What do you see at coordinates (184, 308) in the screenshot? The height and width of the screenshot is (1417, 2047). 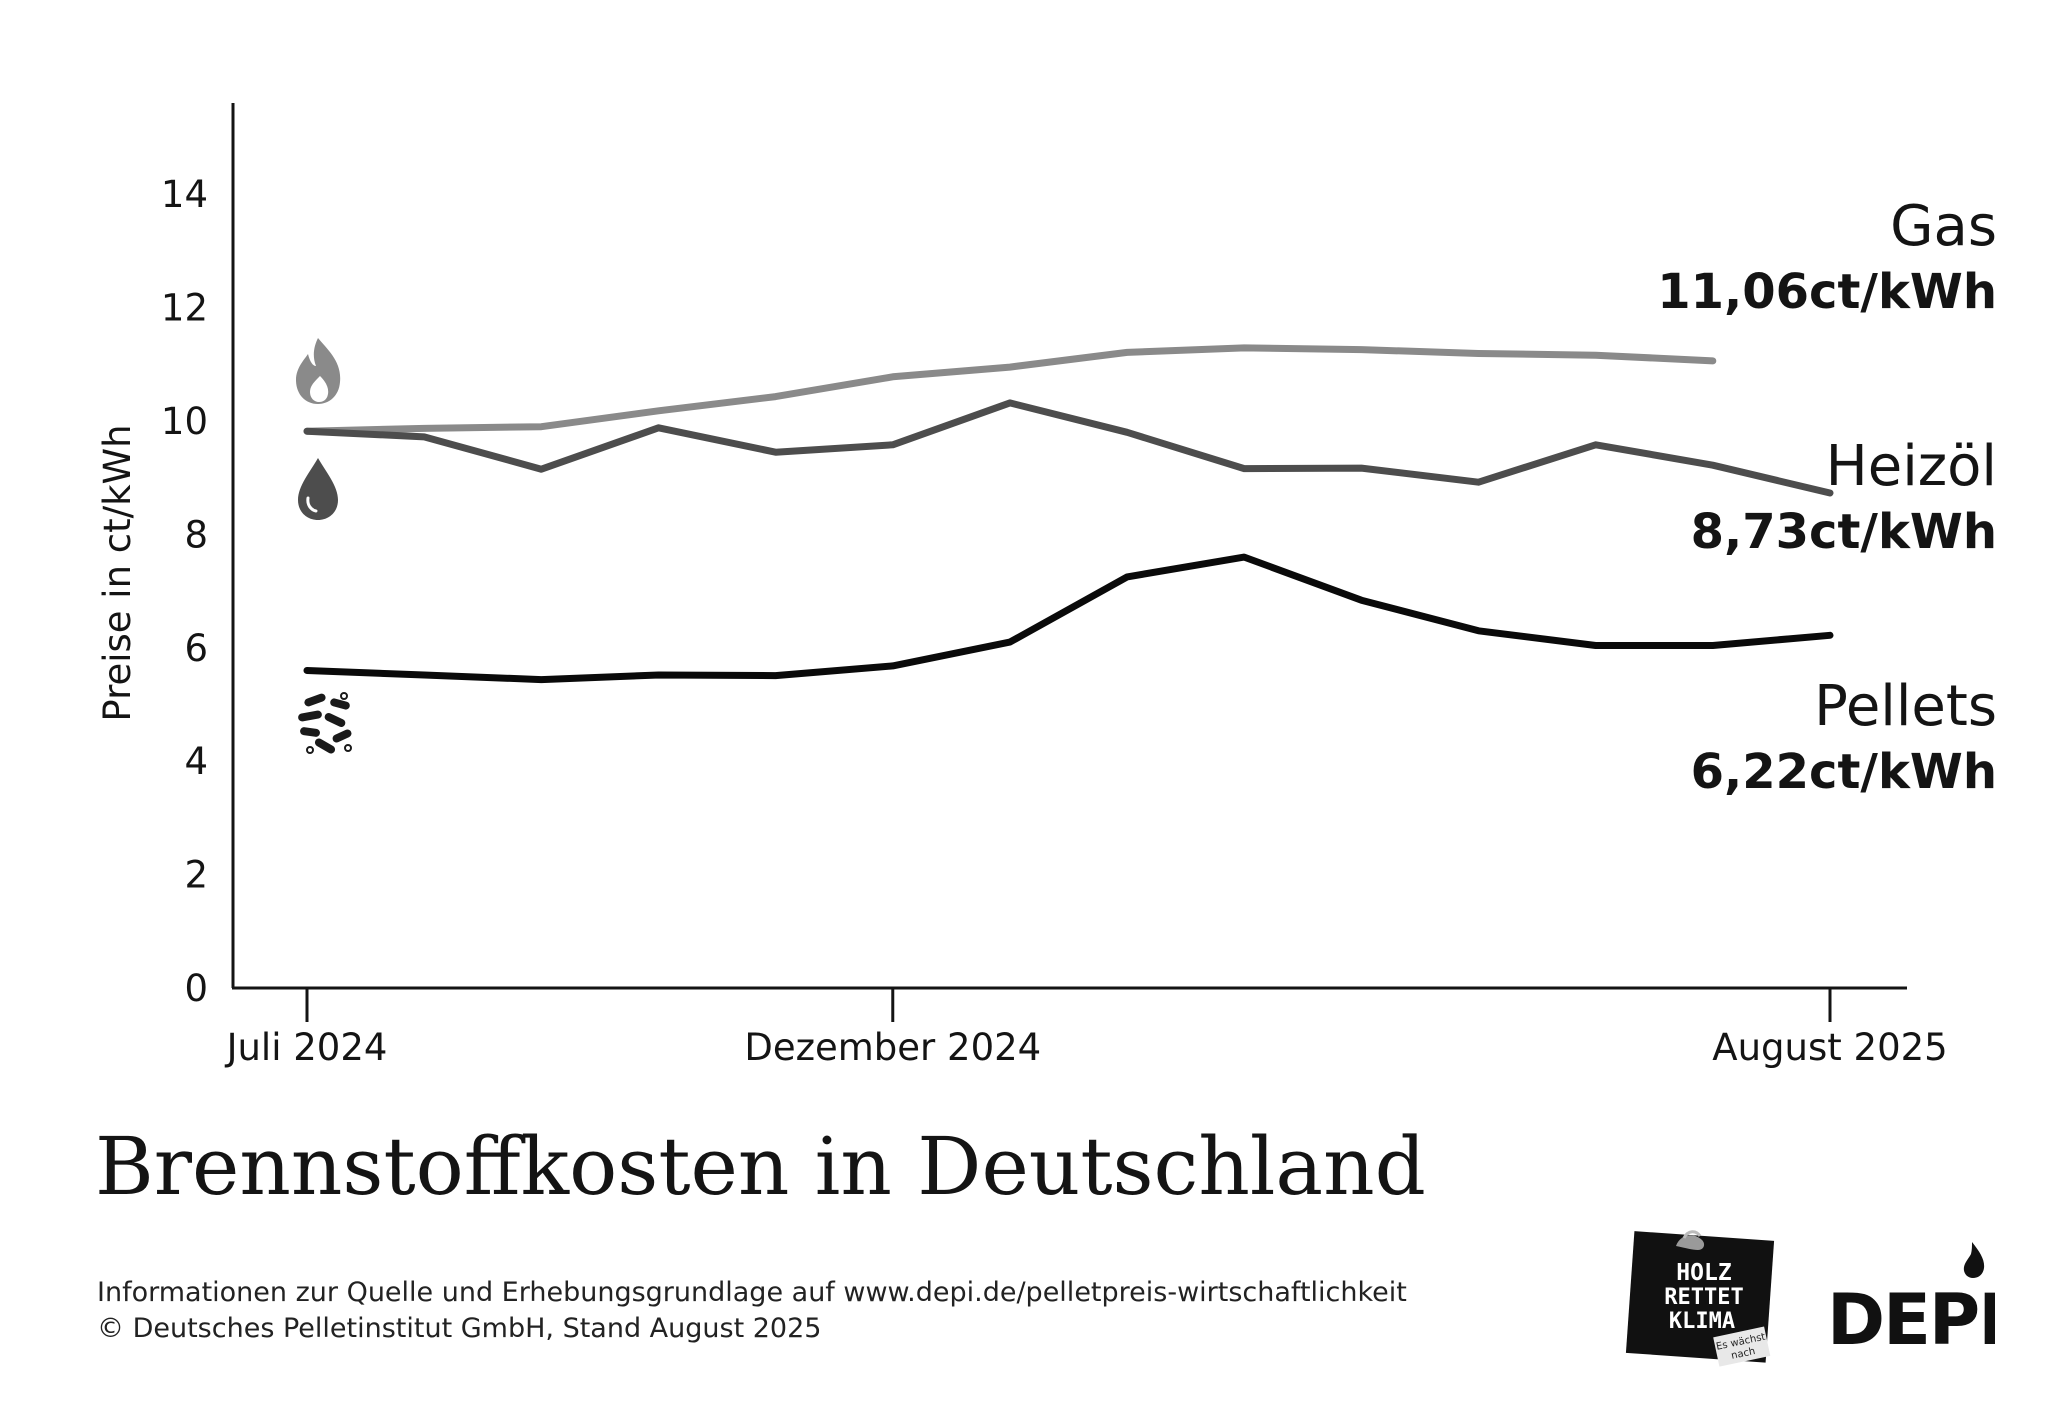 I see `y-tick-label: 12` at bounding box center [184, 308].